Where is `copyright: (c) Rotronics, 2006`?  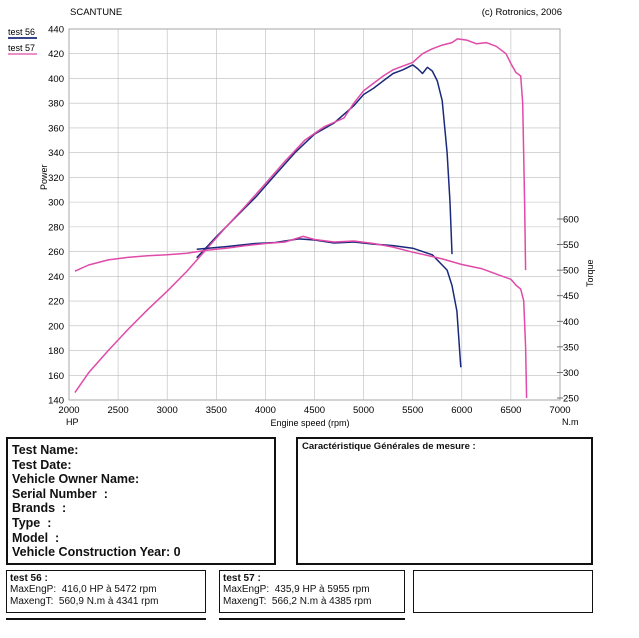 copyright: (c) Rotronics, 2006 is located at coordinates (522, 12).